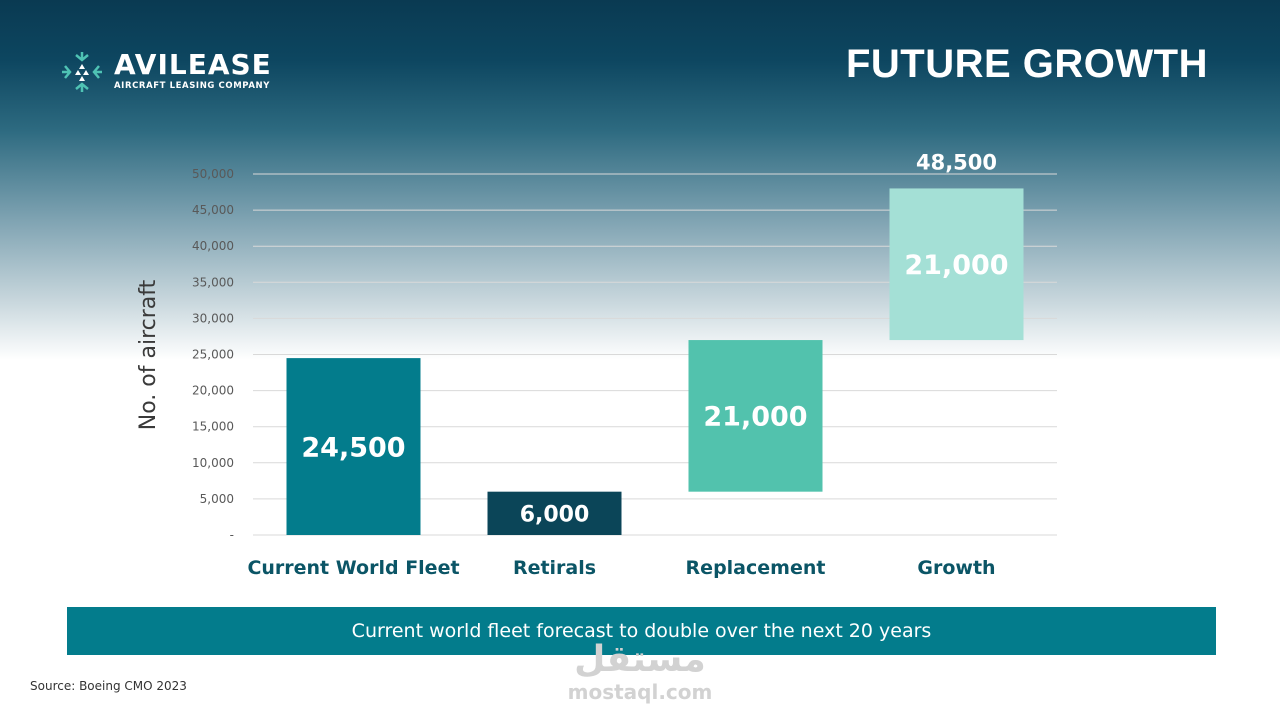 The image size is (1280, 720). What do you see at coordinates (213, 391) in the screenshot?
I see `y-tick-label: 20,000` at bounding box center [213, 391].